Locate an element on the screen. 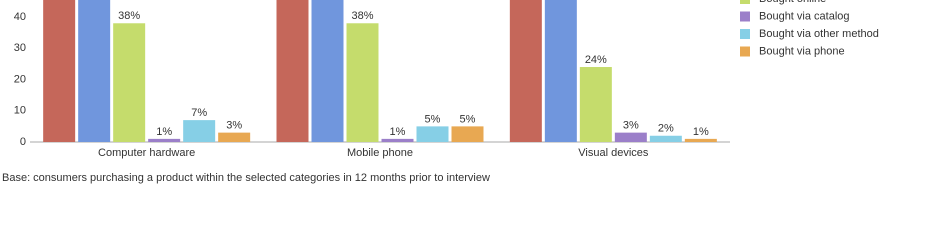 The width and height of the screenshot is (940, 240). y-tick-label: 40 is located at coordinates (20, 17).